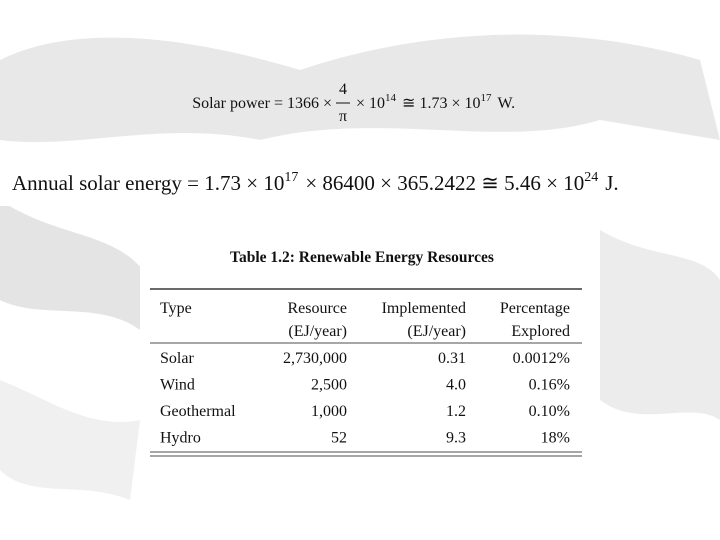 The height and width of the screenshot is (540, 720). Describe the element at coordinates (362, 257) in the screenshot. I see `table-caption: Table 1.2: Renewable Energy Resources` at that location.